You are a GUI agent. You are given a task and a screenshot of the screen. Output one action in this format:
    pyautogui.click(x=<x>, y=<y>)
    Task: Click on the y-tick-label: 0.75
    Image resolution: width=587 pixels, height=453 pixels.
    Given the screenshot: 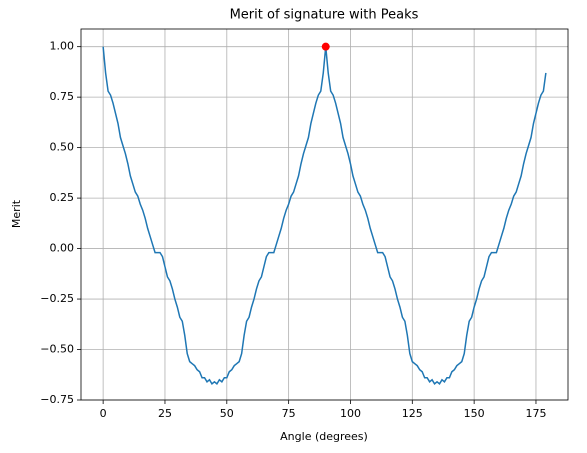 What is the action you would take?
    pyautogui.click(x=62, y=96)
    